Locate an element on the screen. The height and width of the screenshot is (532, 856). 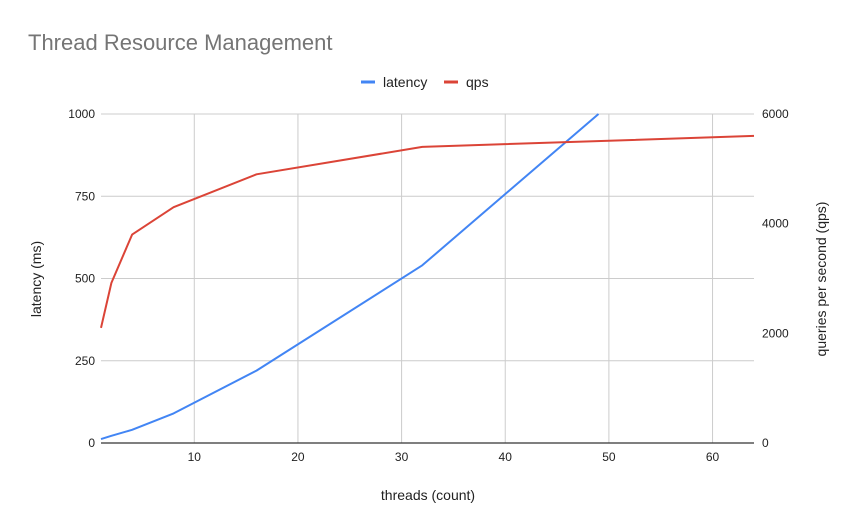
y-right-tick-label: 0 is located at coordinates (765, 443).